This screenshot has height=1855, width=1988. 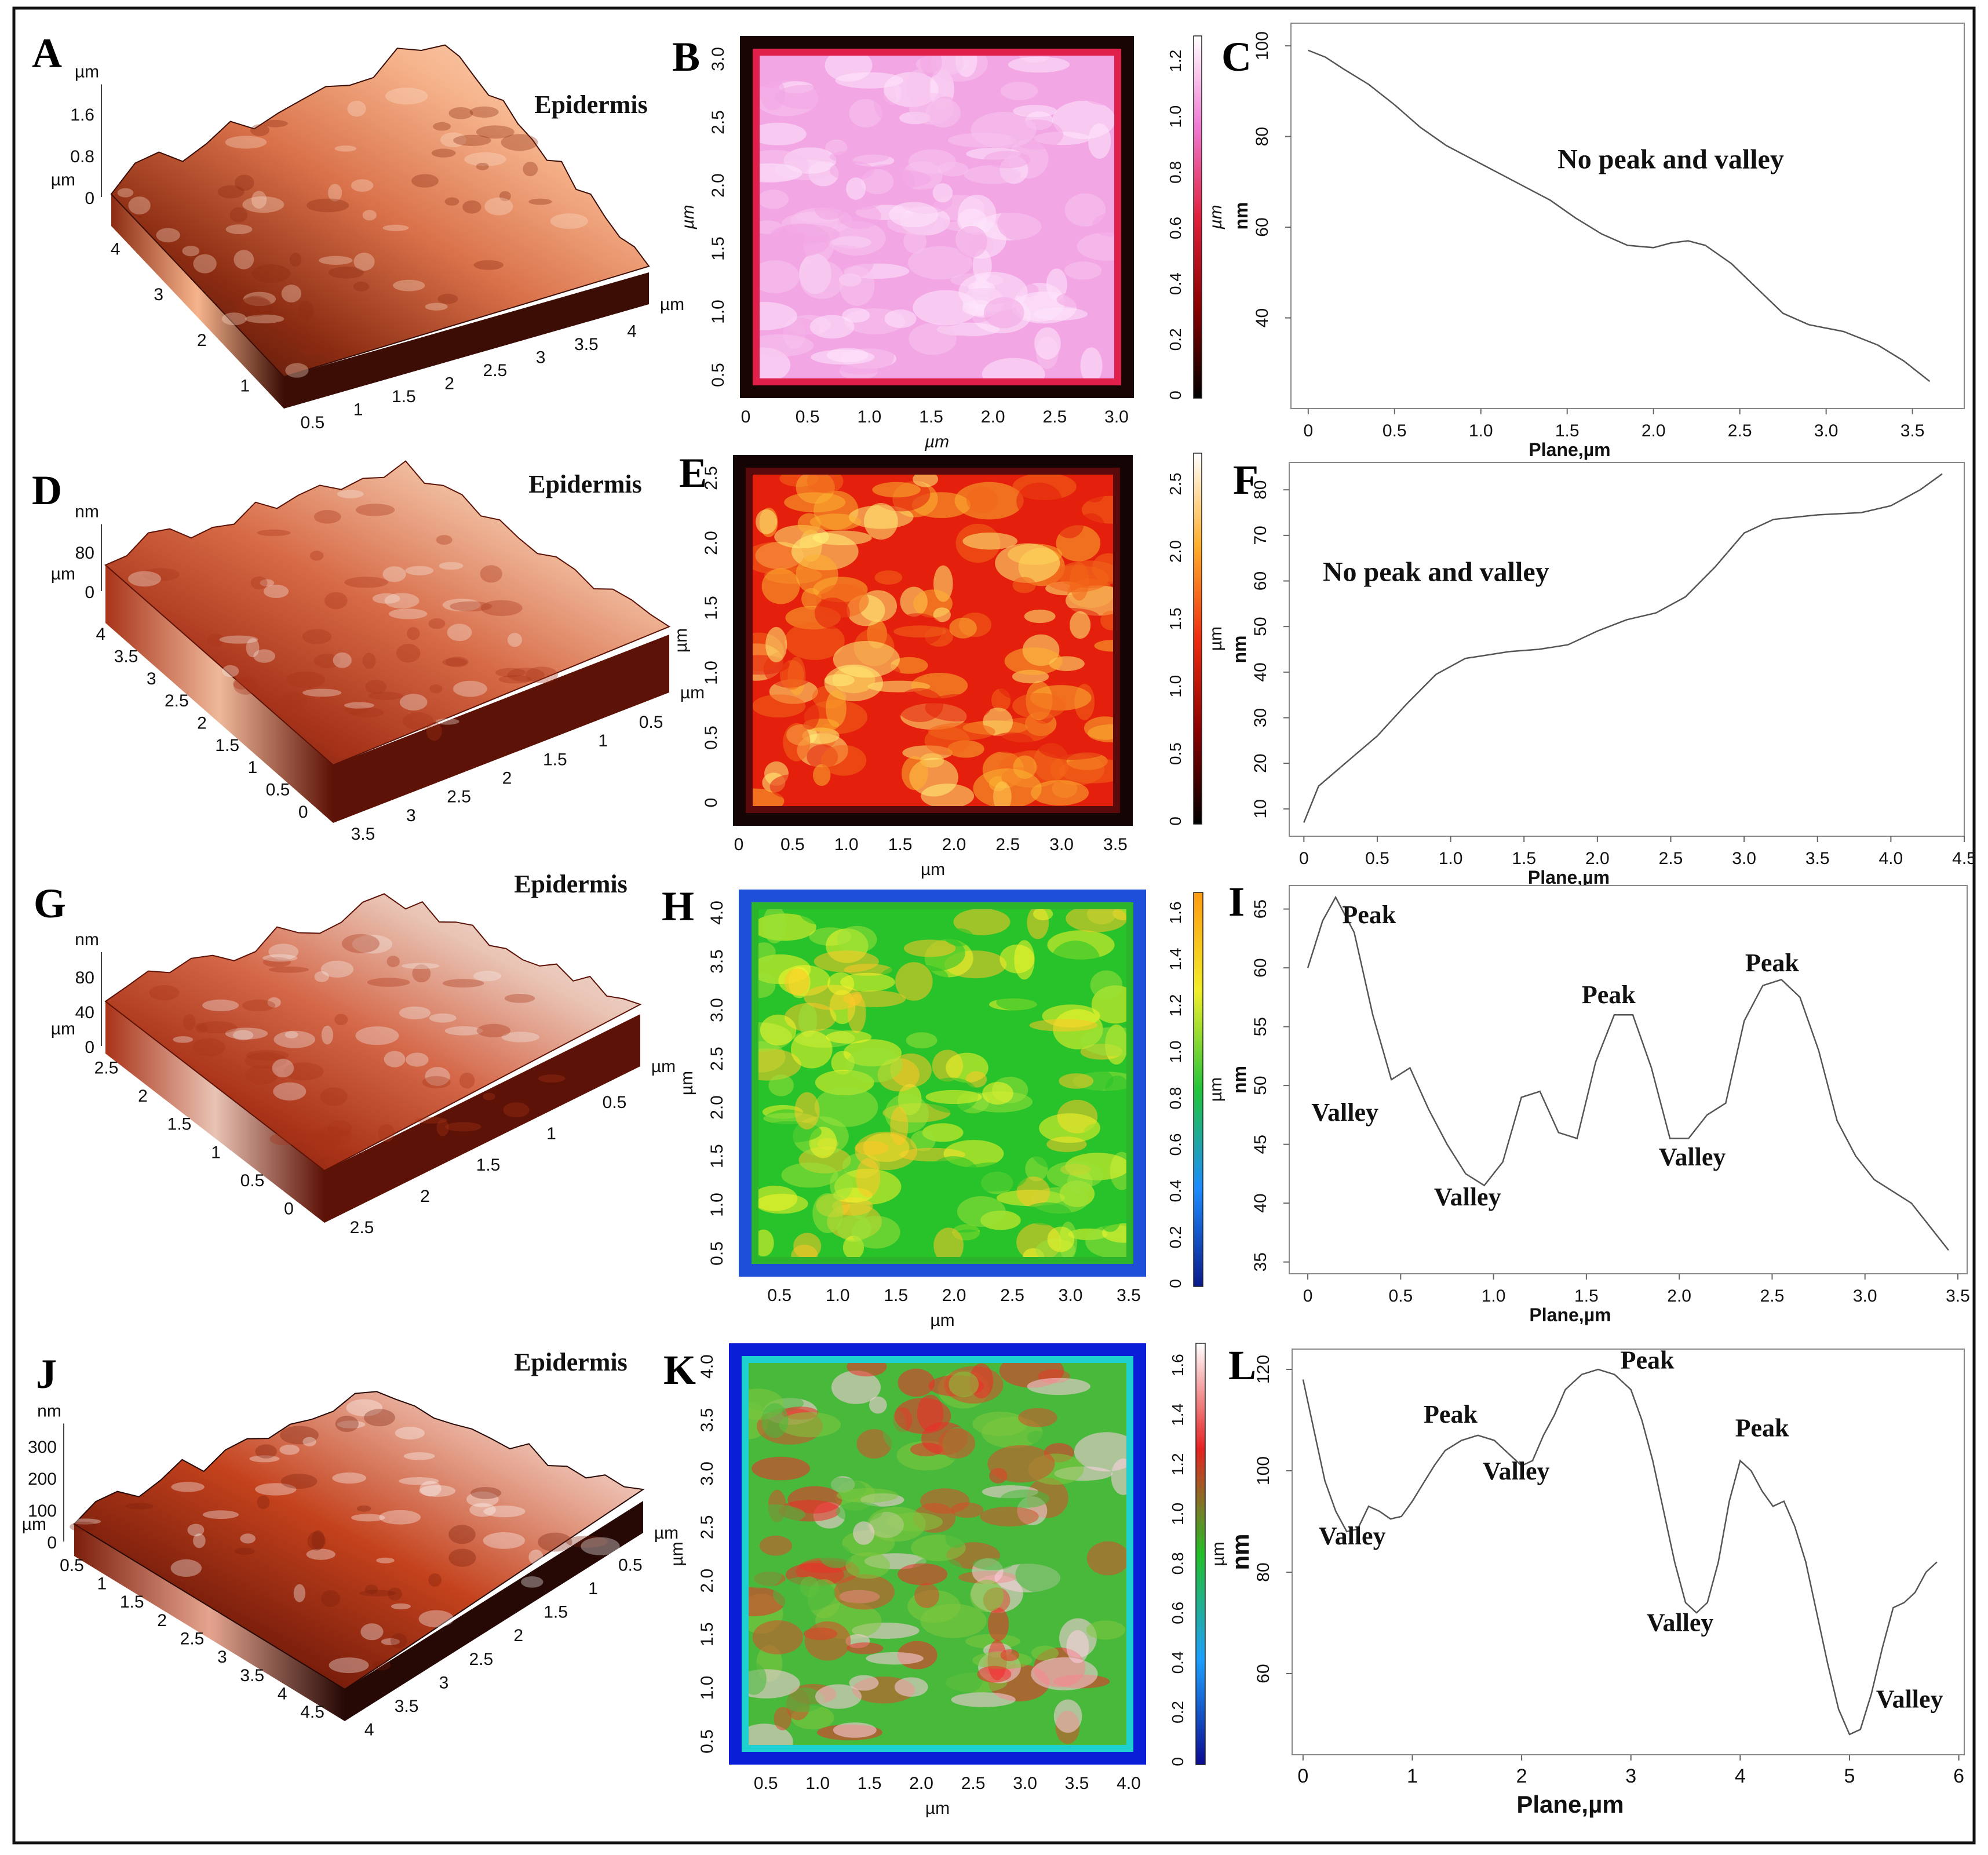 What do you see at coordinates (1197, 639) in the screenshot?
I see `colorbar` at bounding box center [1197, 639].